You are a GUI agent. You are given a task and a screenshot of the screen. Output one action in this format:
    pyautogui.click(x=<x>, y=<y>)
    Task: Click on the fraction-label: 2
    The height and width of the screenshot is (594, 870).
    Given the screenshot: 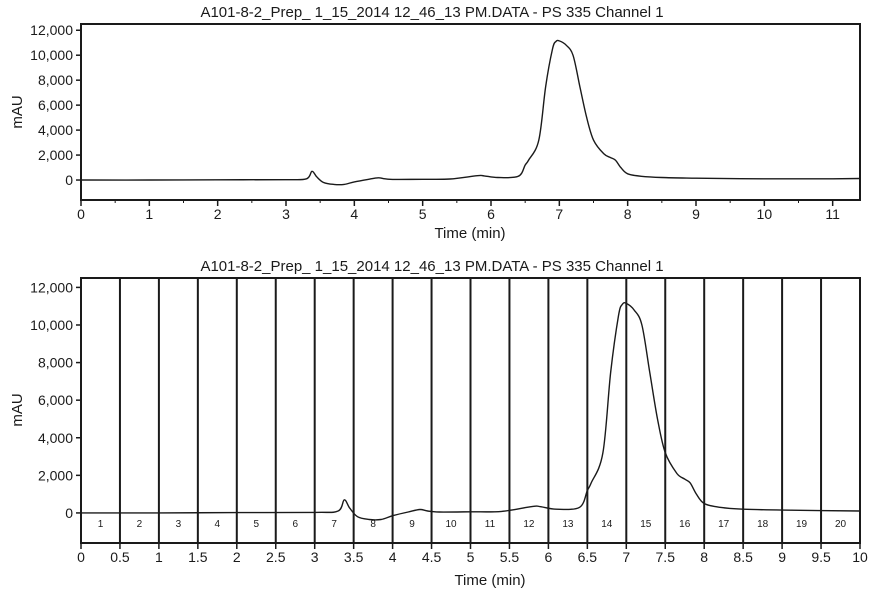 What is the action you would take?
    pyautogui.click(x=140, y=524)
    